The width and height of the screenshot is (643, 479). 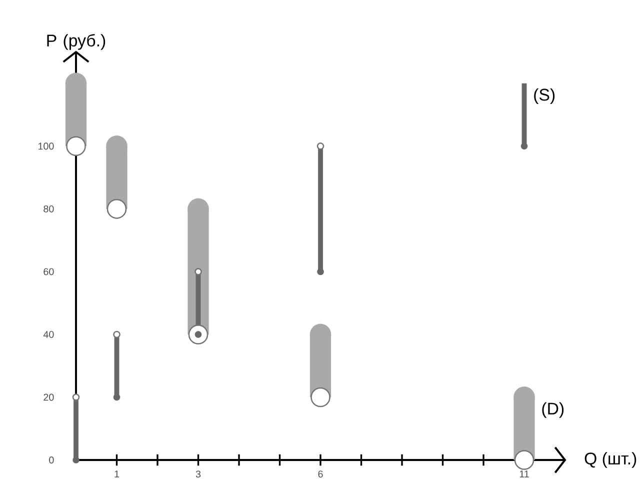 What do you see at coordinates (544, 96) in the screenshot?
I see `series-label: (S)` at bounding box center [544, 96].